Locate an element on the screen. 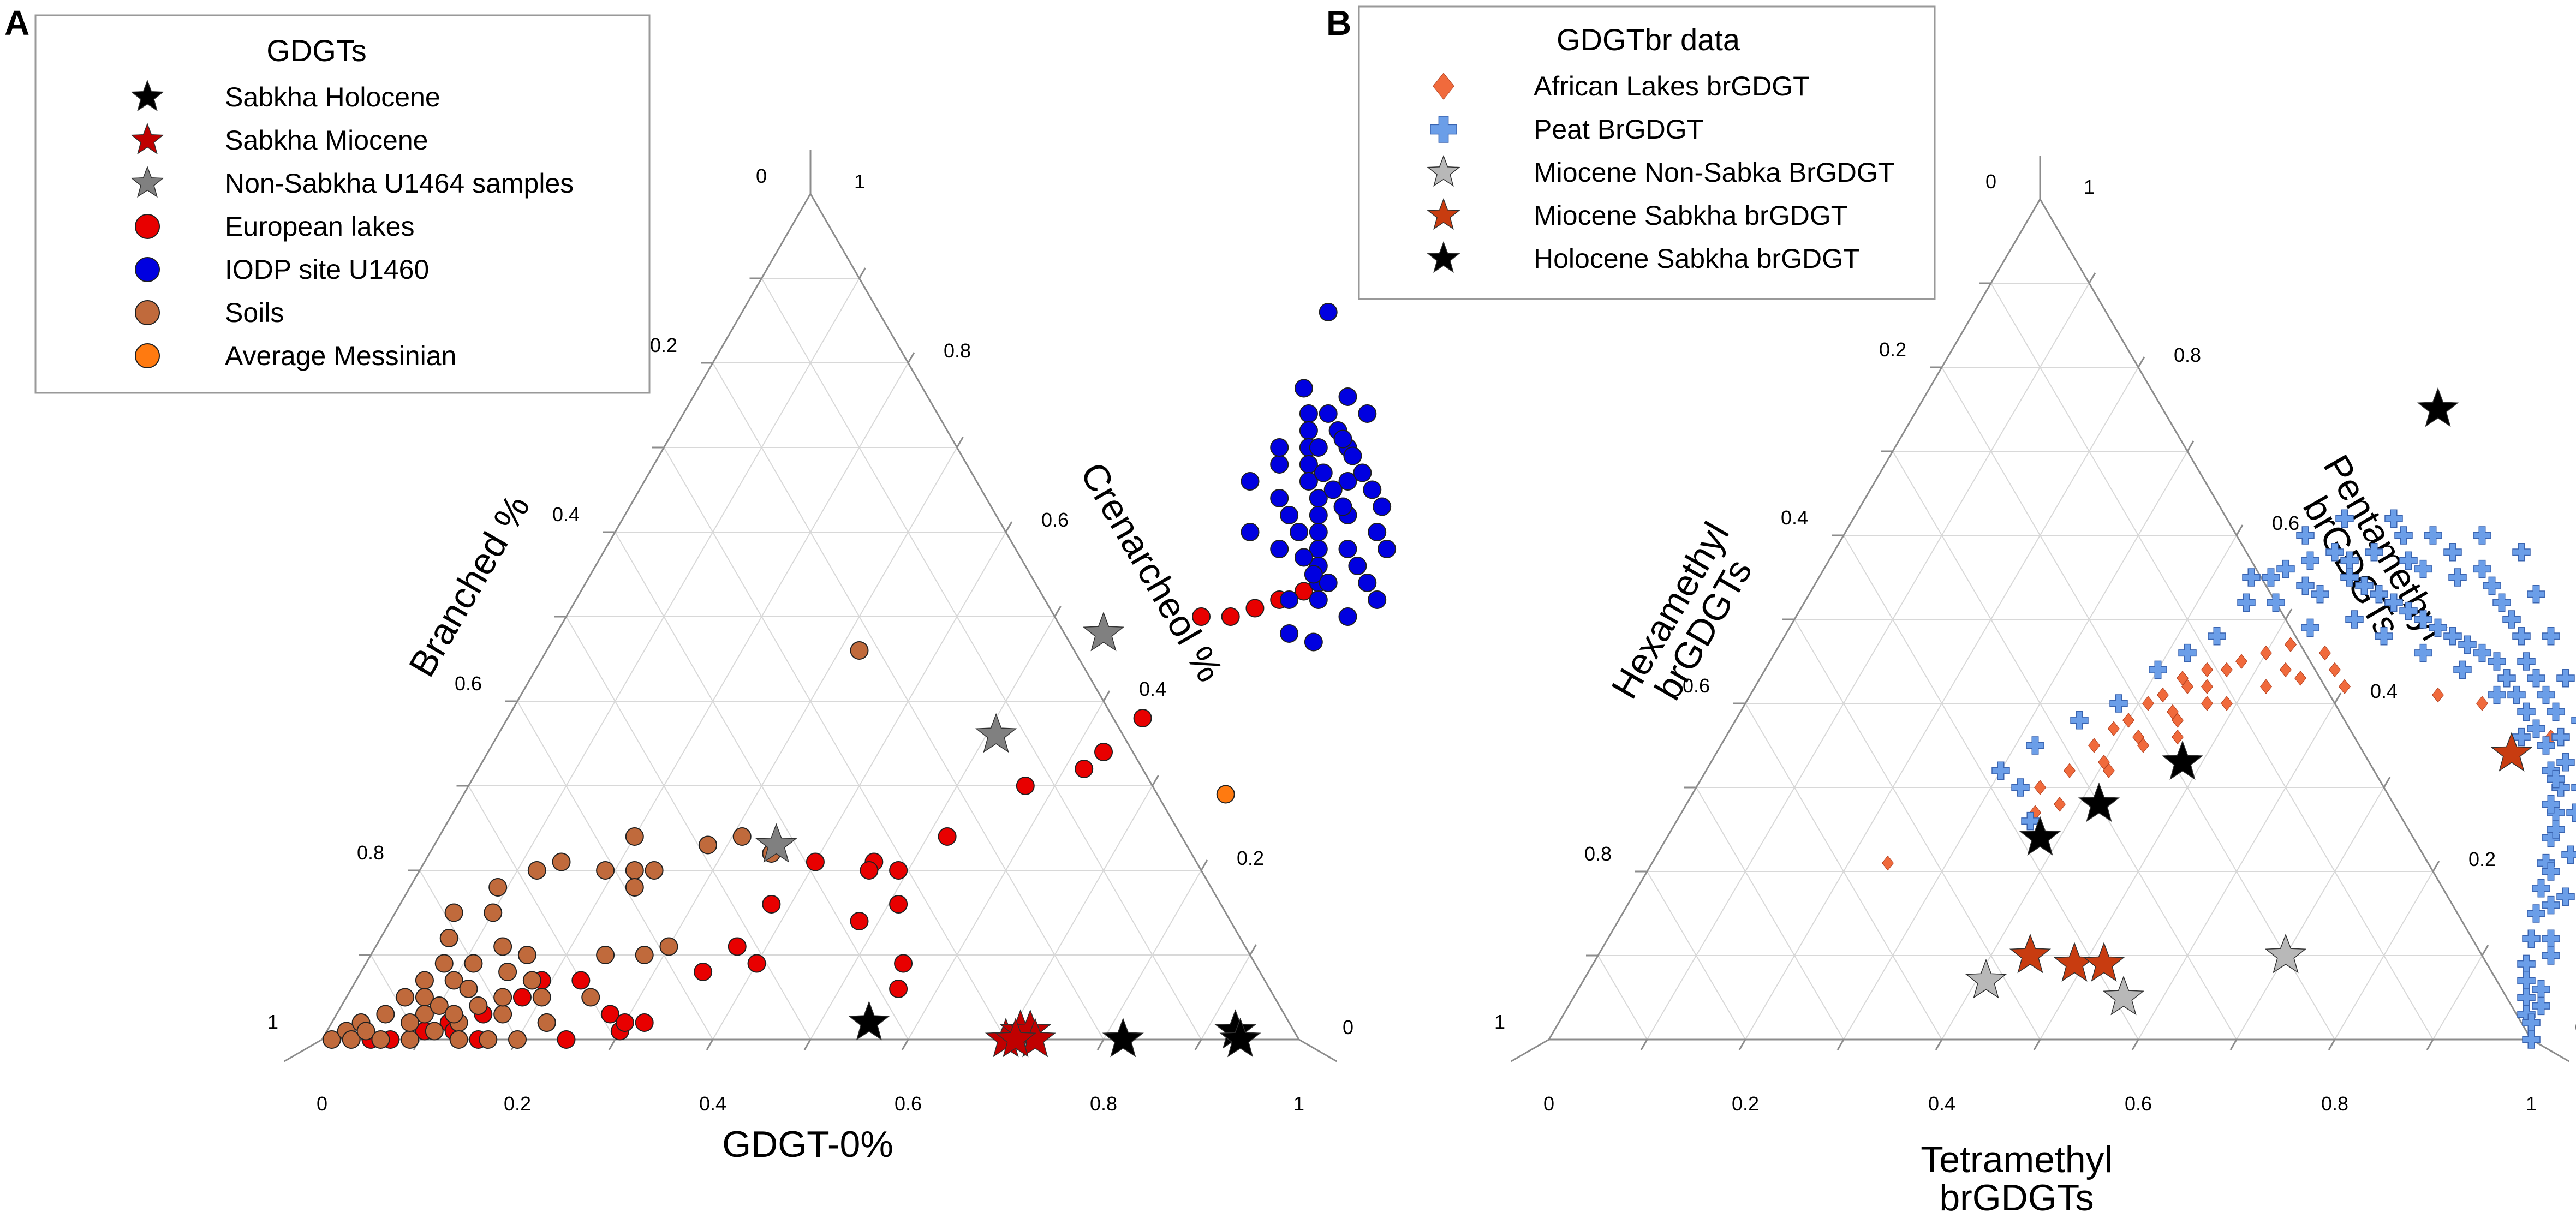 The height and width of the screenshot is (1218, 2576). bottom-tick-label: 0.4 is located at coordinates (1941, 1103).